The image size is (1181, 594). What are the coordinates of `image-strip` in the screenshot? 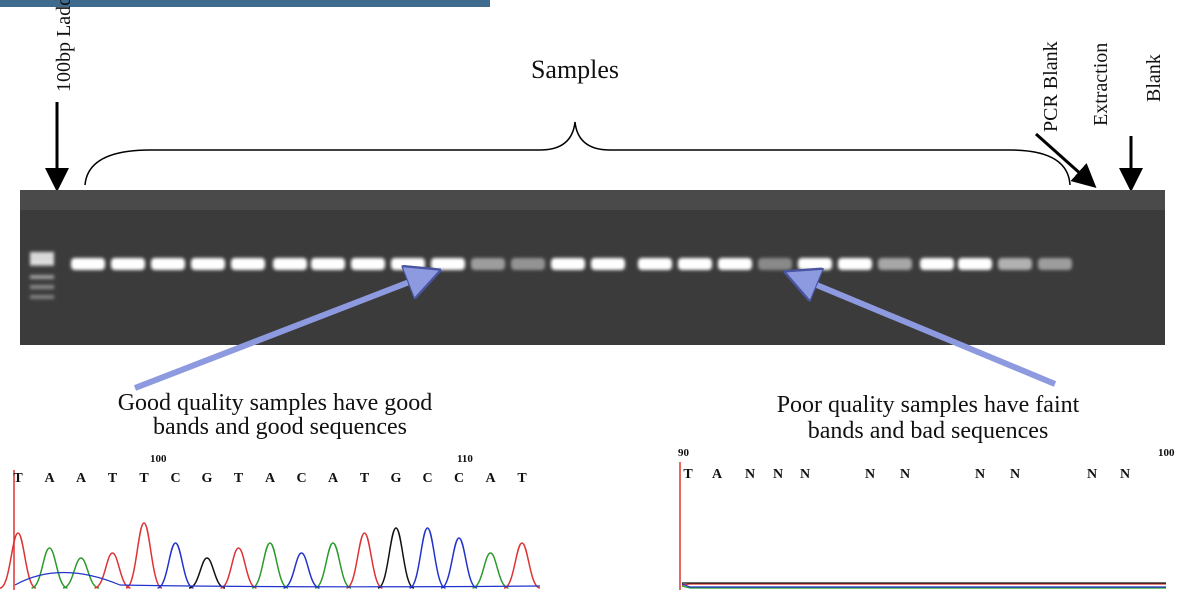 It's located at (245, 3).